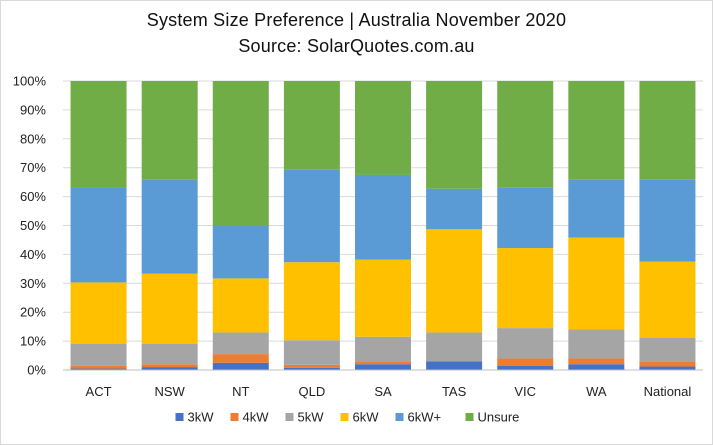 This screenshot has width=713, height=445. What do you see at coordinates (30, 81) in the screenshot?
I see `y-tick-label: 100%` at bounding box center [30, 81].